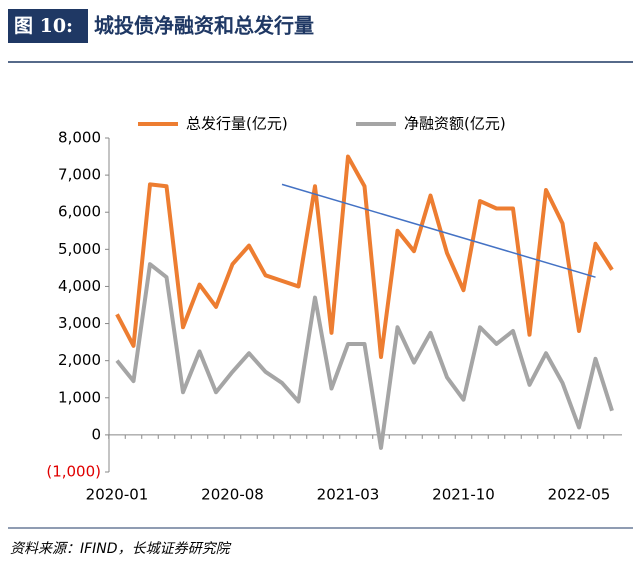 This screenshot has width=641, height=571. I want to click on x-tick-label: 2020-08, so click(232, 495).